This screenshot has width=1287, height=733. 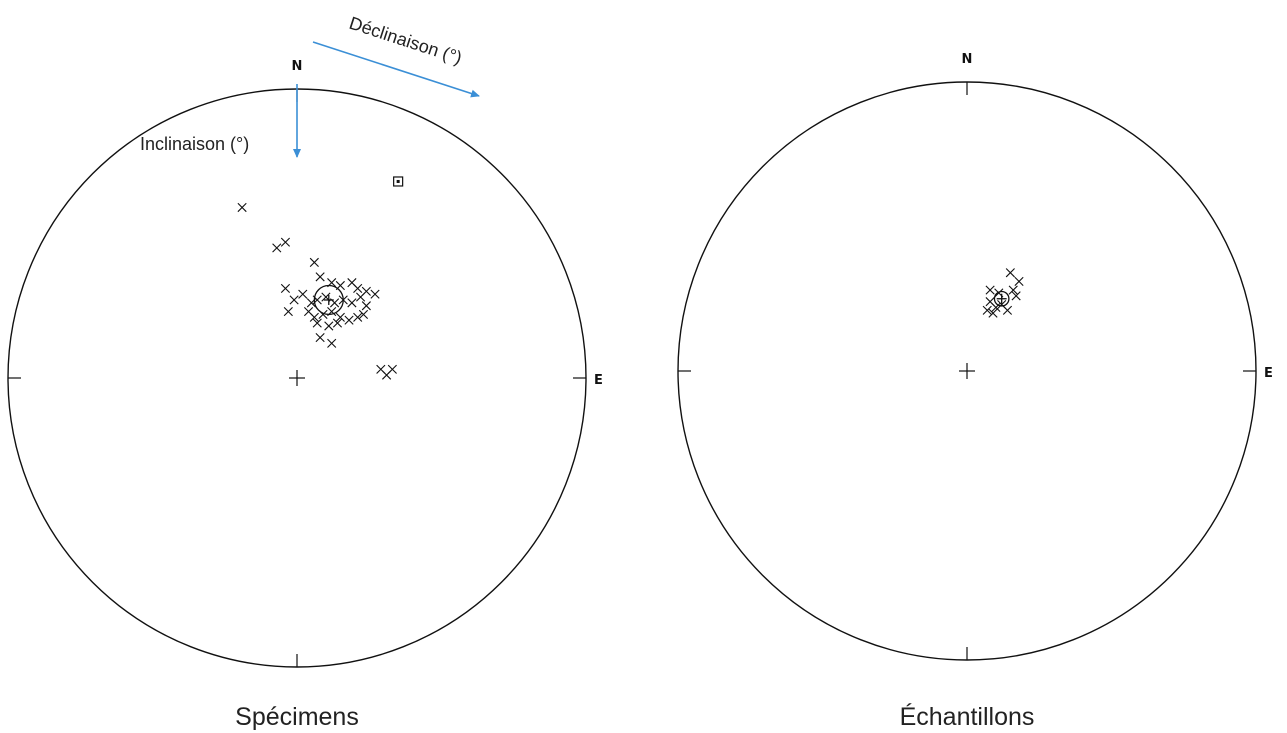 I want to click on caption-specimens: Spécimens, so click(x=297, y=717).